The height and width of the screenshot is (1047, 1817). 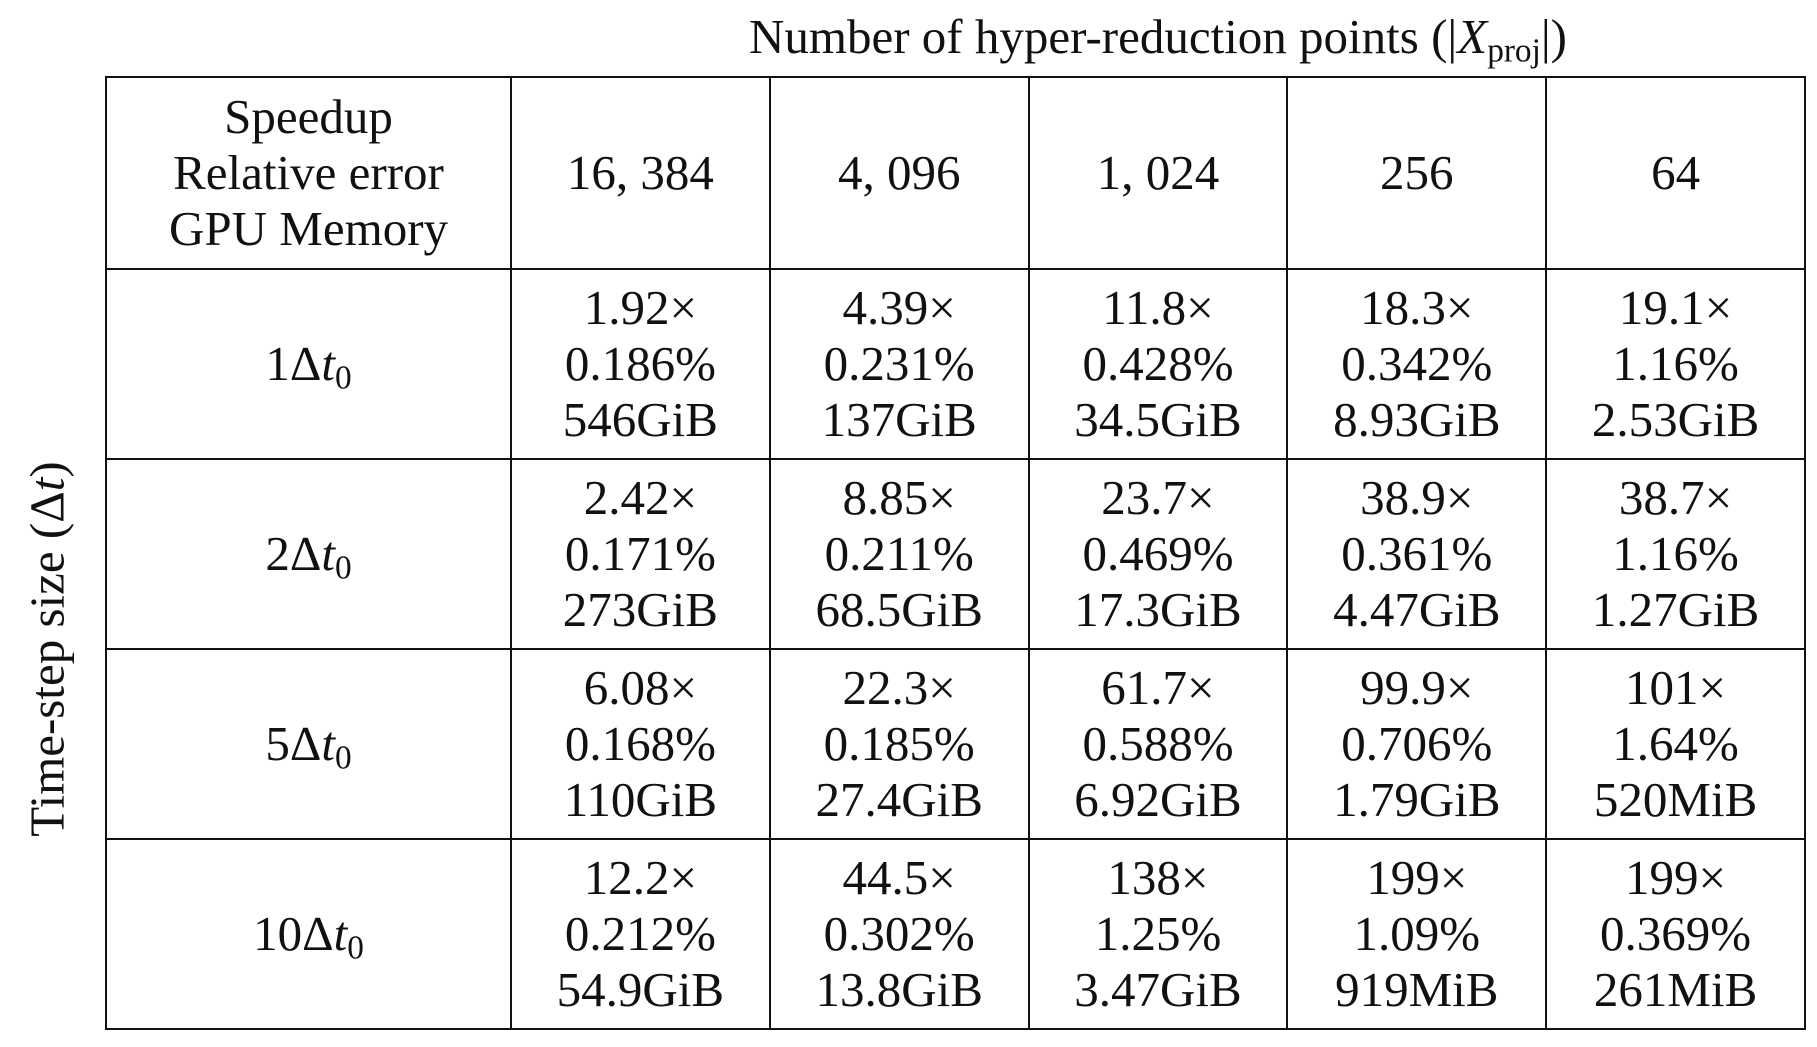 What do you see at coordinates (640, 497) in the screenshot?
I see `cell-line: 2.42×` at bounding box center [640, 497].